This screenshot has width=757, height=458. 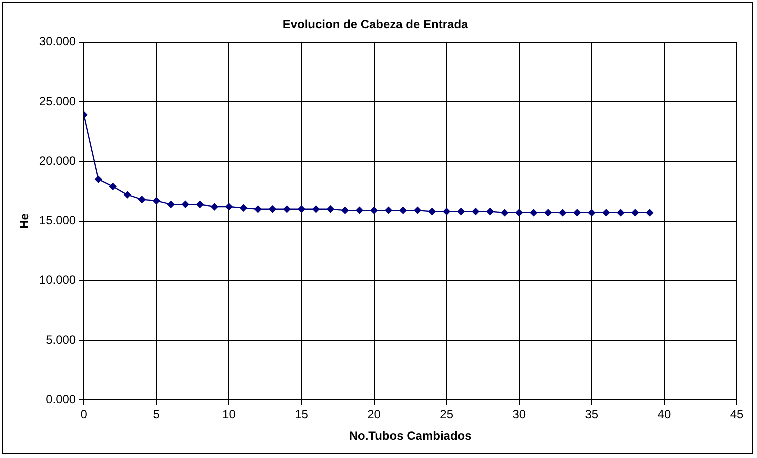 I want to click on x-tick-label: 25, so click(x=447, y=415).